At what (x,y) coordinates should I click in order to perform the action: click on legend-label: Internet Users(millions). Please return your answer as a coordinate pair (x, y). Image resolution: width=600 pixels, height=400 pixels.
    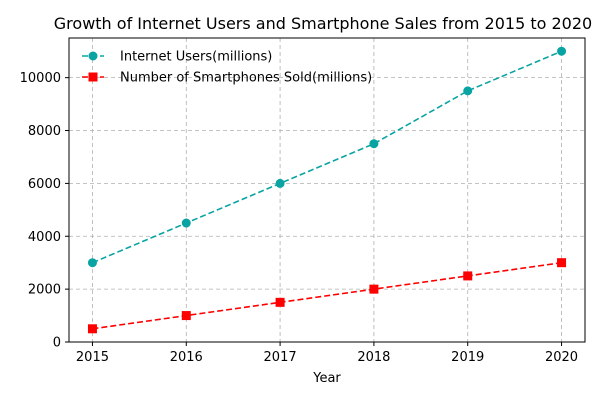
    Looking at the image, I should click on (196, 57).